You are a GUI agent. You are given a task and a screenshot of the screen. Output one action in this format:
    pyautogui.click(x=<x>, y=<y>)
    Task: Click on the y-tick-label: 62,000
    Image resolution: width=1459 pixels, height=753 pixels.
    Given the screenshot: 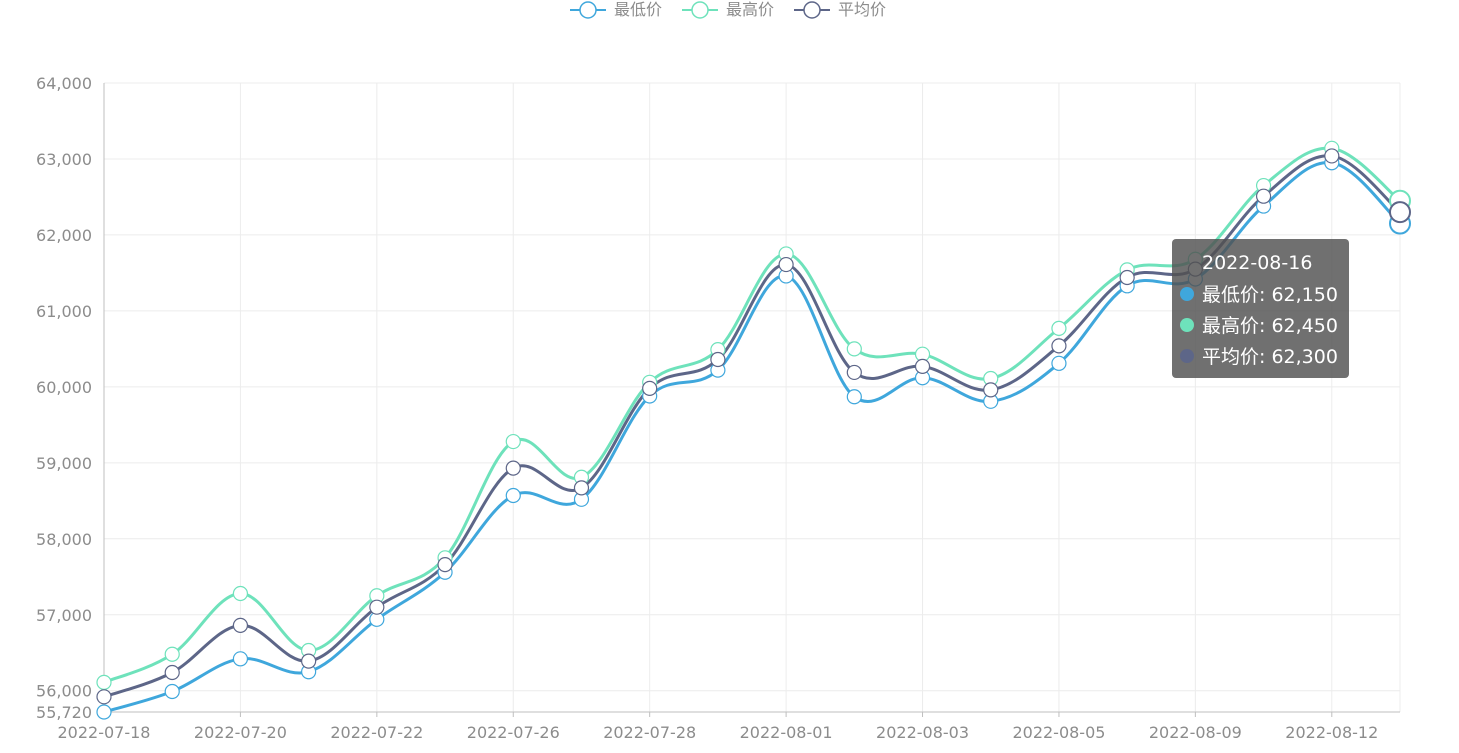 What is the action you would take?
    pyautogui.click(x=64, y=235)
    